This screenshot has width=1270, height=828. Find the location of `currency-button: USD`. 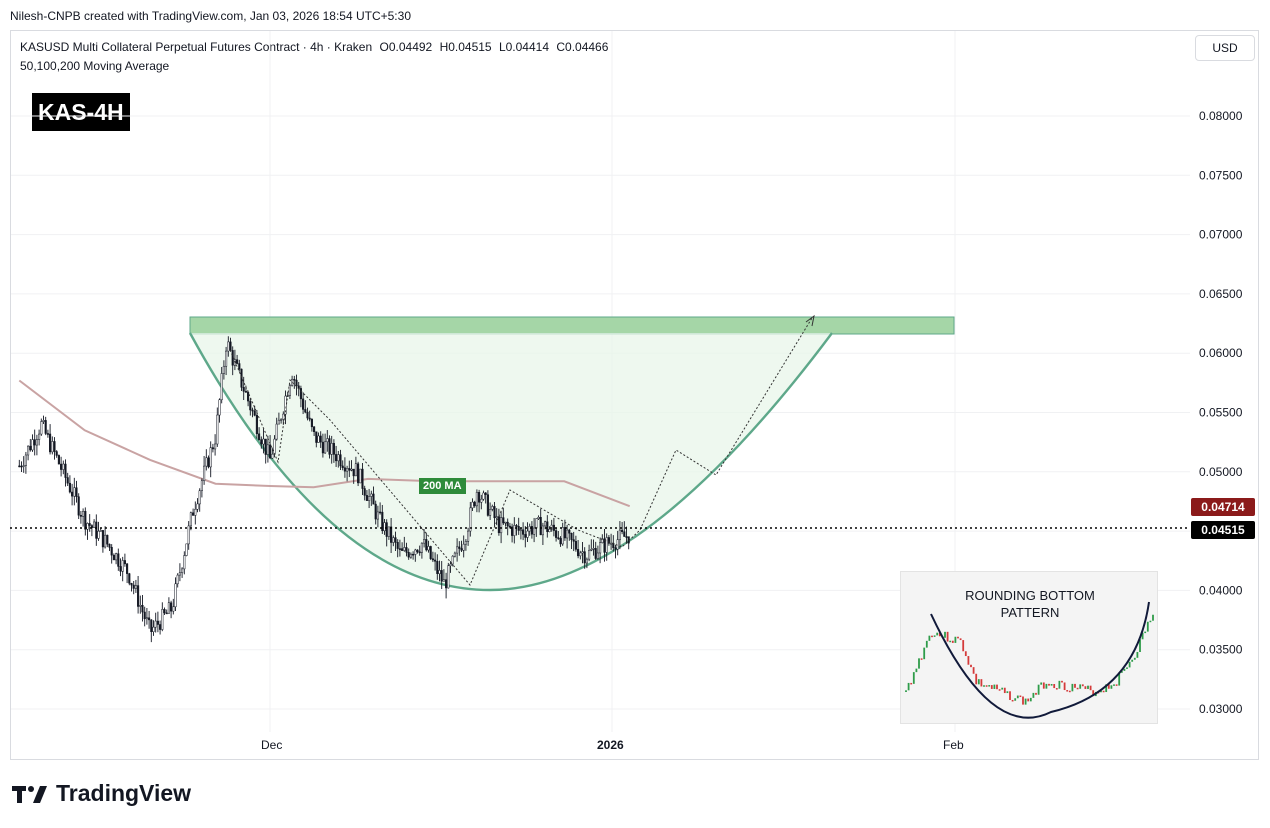

currency-button: USD is located at coordinates (1225, 48).